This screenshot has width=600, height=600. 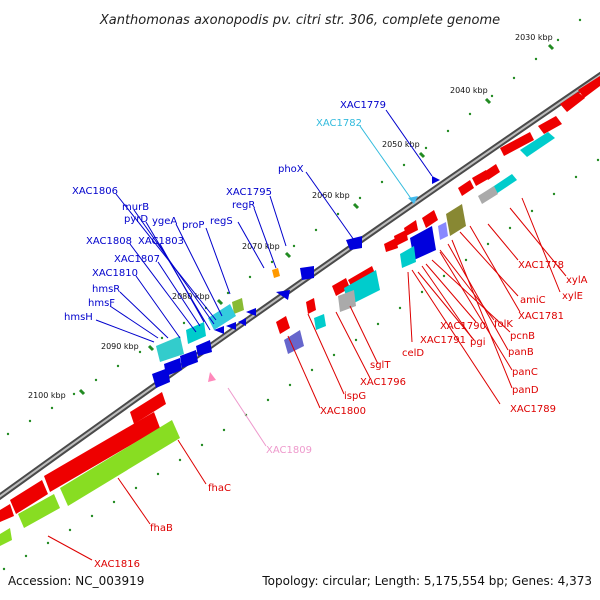 I want to click on gene-label: fhaC, so click(x=219, y=488).